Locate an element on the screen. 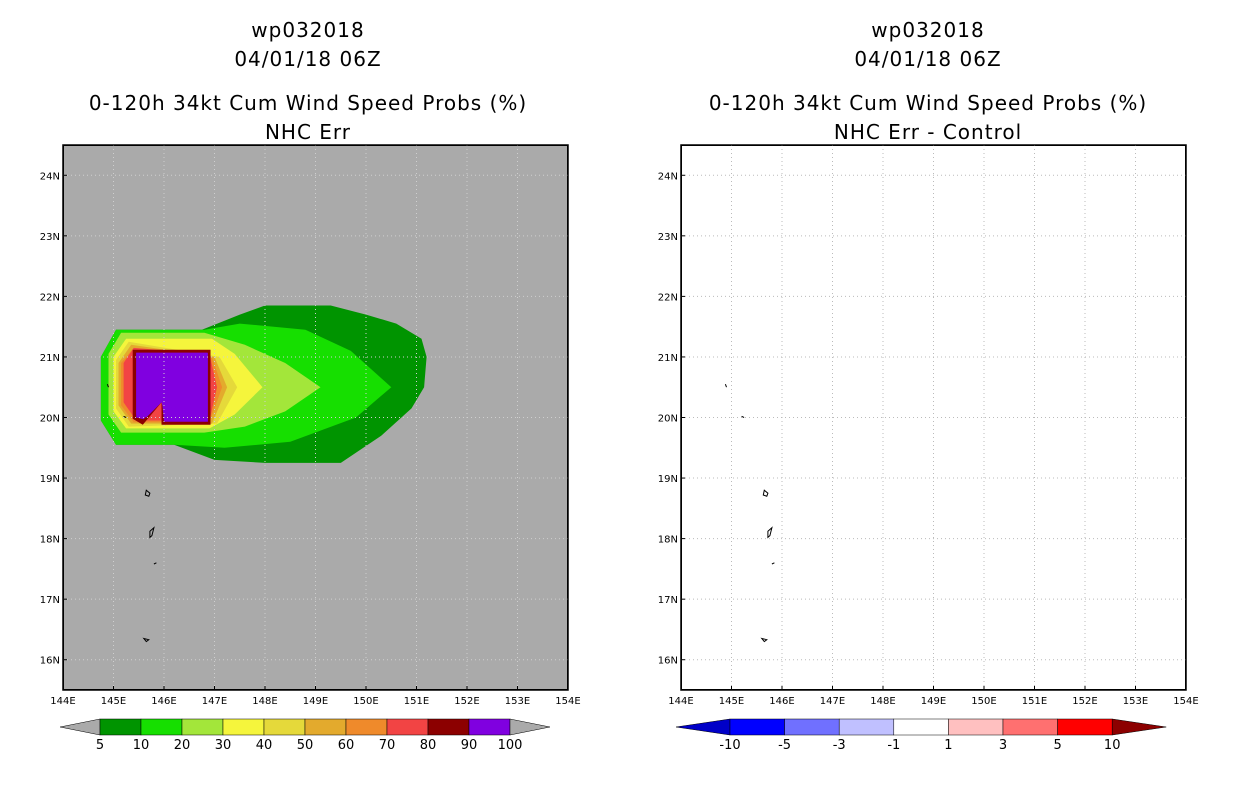 This screenshot has height=800, width=1236. panel-right-datetime: 04/01/18 06Z is located at coordinates (928, 59).